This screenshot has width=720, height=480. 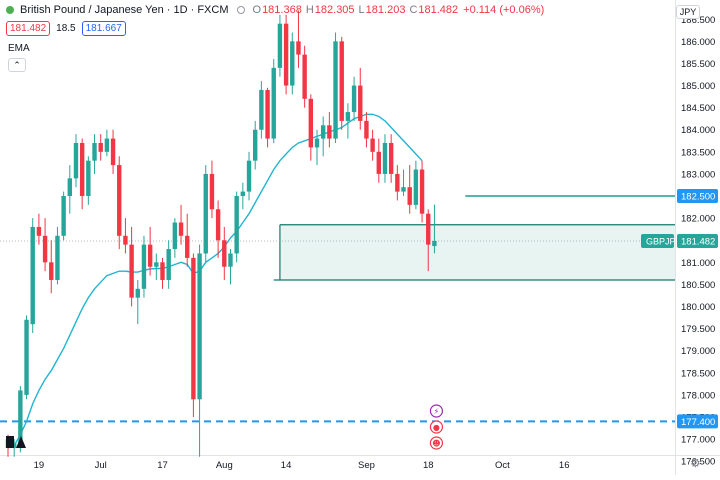 I want to click on buy-button: 181.667, so click(x=103, y=28).